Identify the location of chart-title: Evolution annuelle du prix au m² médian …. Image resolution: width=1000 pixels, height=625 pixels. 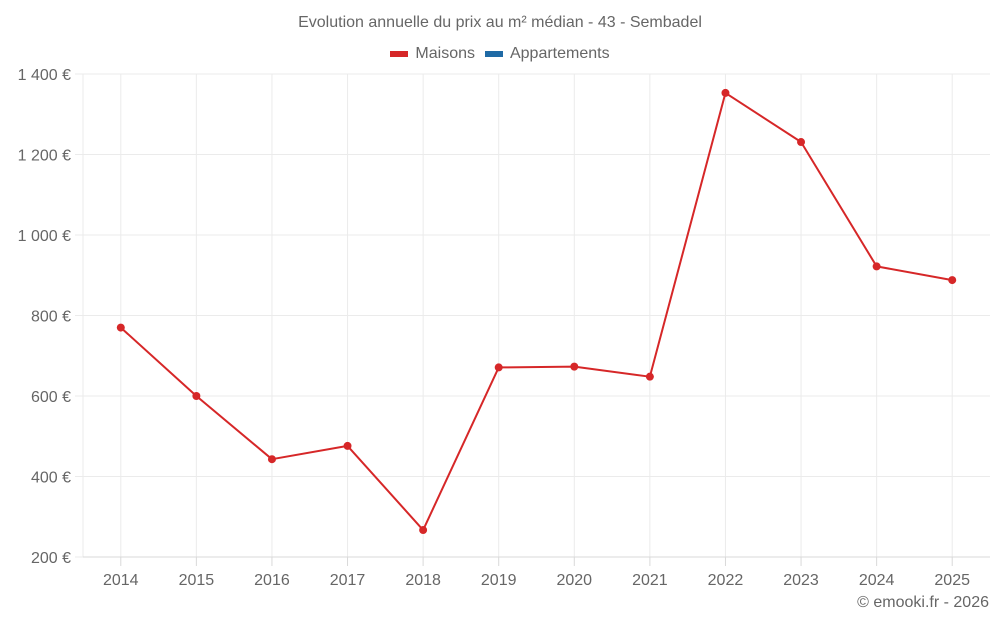
(500, 22).